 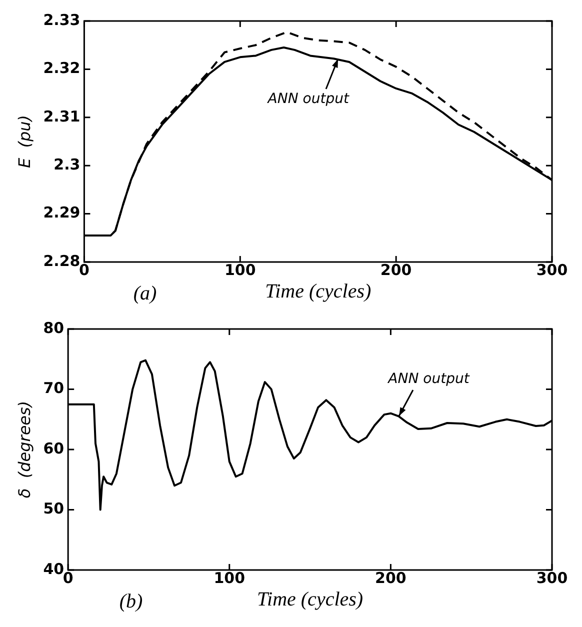 I want to click on y-tick-label: 2.3, so click(x=67, y=164).